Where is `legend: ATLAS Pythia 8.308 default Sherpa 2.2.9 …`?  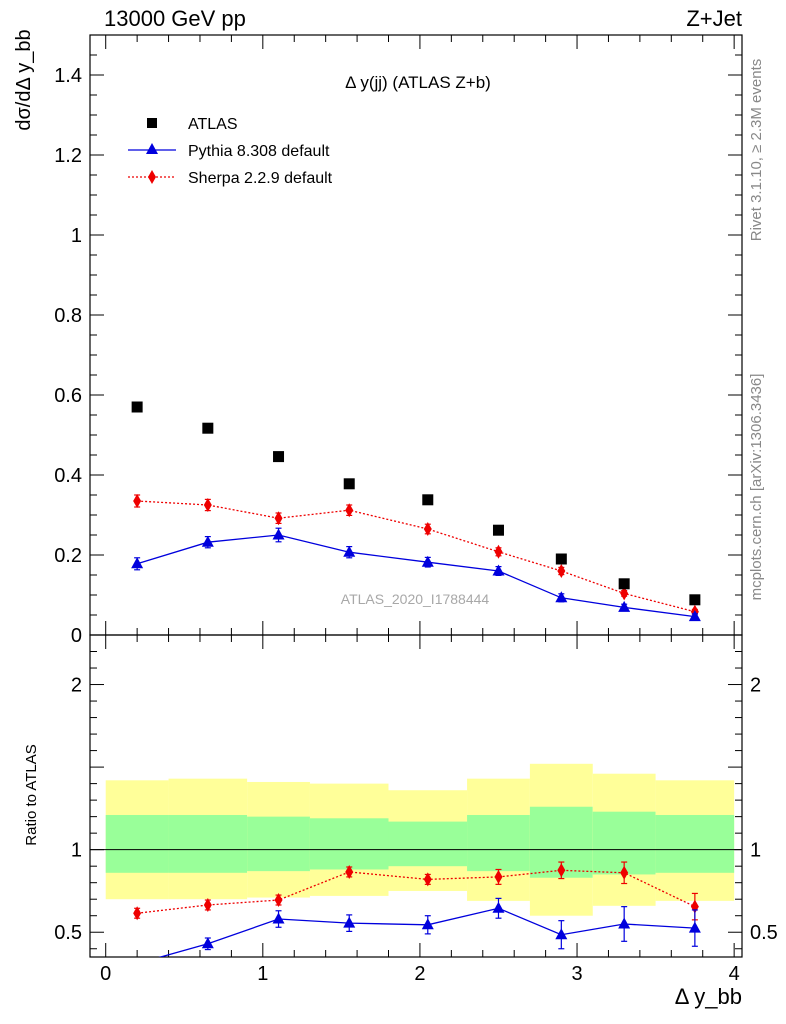 legend: ATLAS Pythia 8.308 default Sherpa 2.2.9 … is located at coordinates (230, 151).